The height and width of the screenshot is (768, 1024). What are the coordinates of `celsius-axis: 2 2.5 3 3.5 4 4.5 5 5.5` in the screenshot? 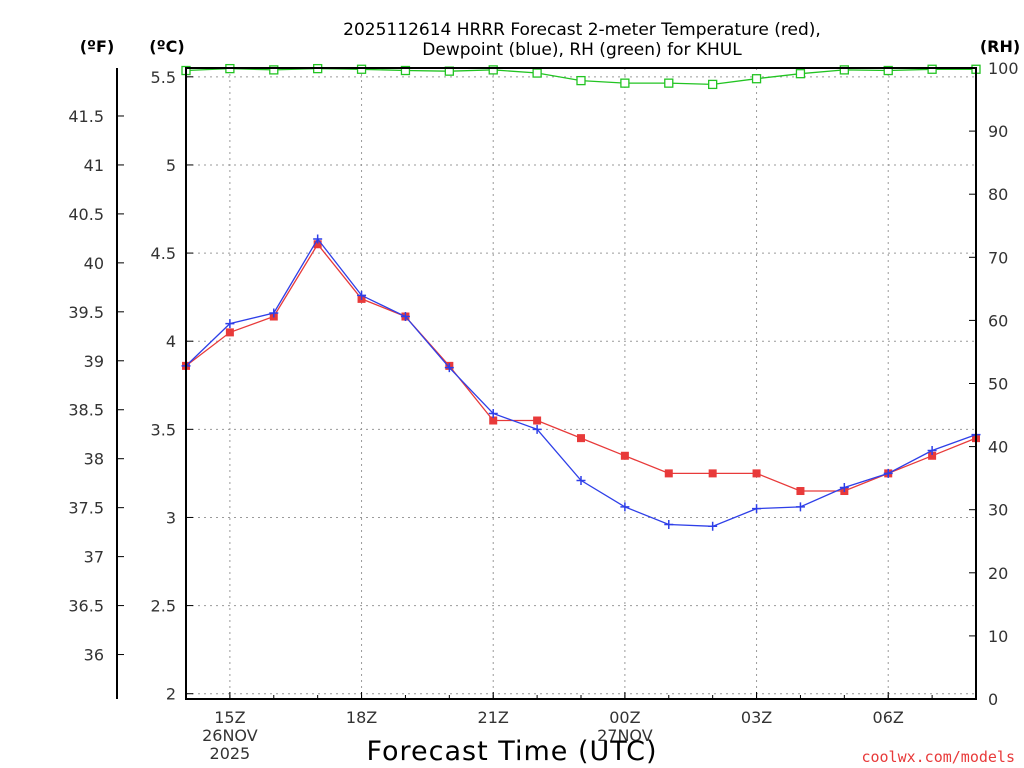 It's located at (172, 386).